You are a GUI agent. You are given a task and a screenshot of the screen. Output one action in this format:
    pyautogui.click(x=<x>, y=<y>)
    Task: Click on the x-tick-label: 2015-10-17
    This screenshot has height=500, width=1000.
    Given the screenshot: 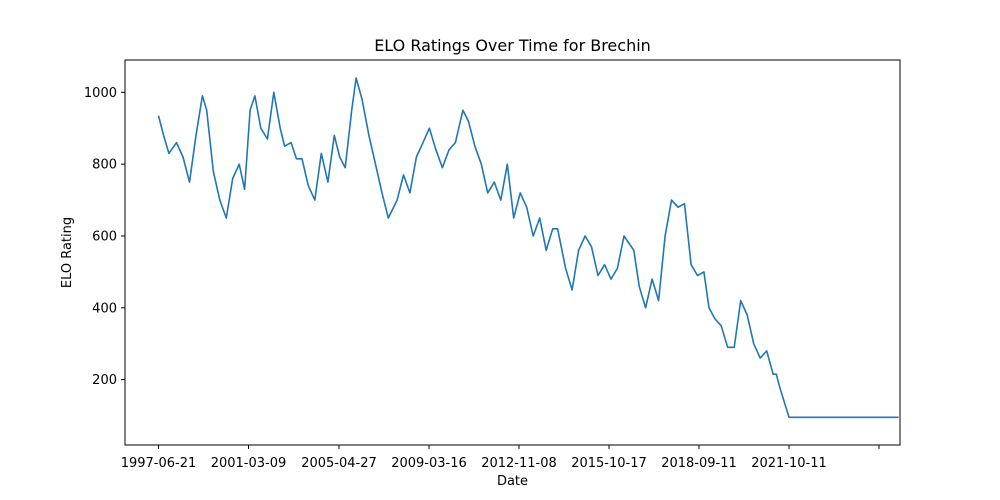 What is the action you would take?
    pyautogui.click(x=609, y=463)
    